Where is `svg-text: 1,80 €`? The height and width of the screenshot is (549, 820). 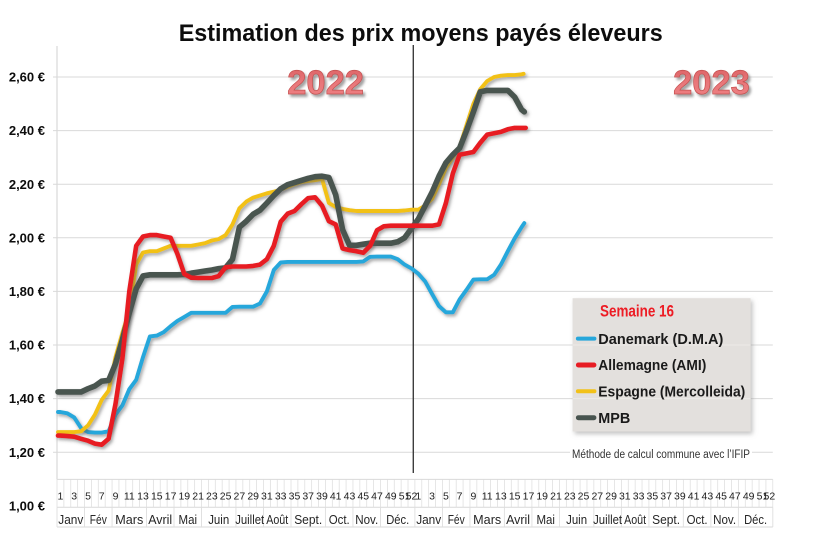 svg-text: 1,80 € is located at coordinates (27, 291).